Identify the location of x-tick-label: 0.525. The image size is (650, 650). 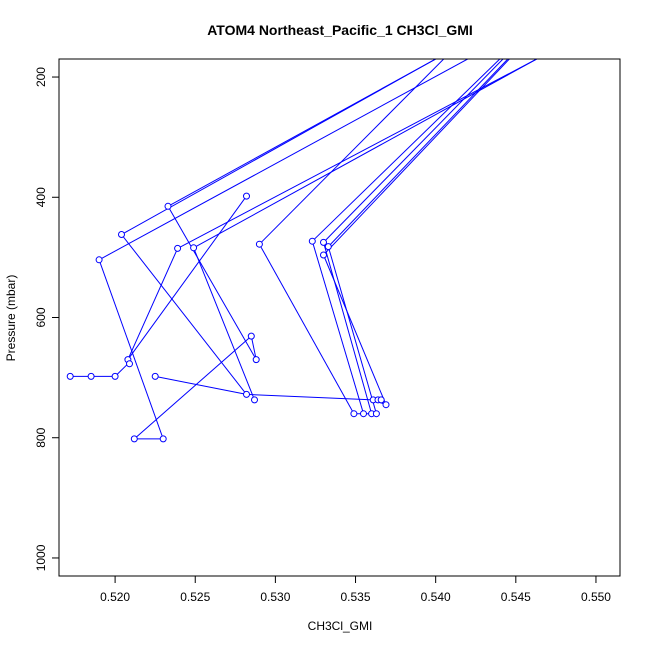
(195, 597).